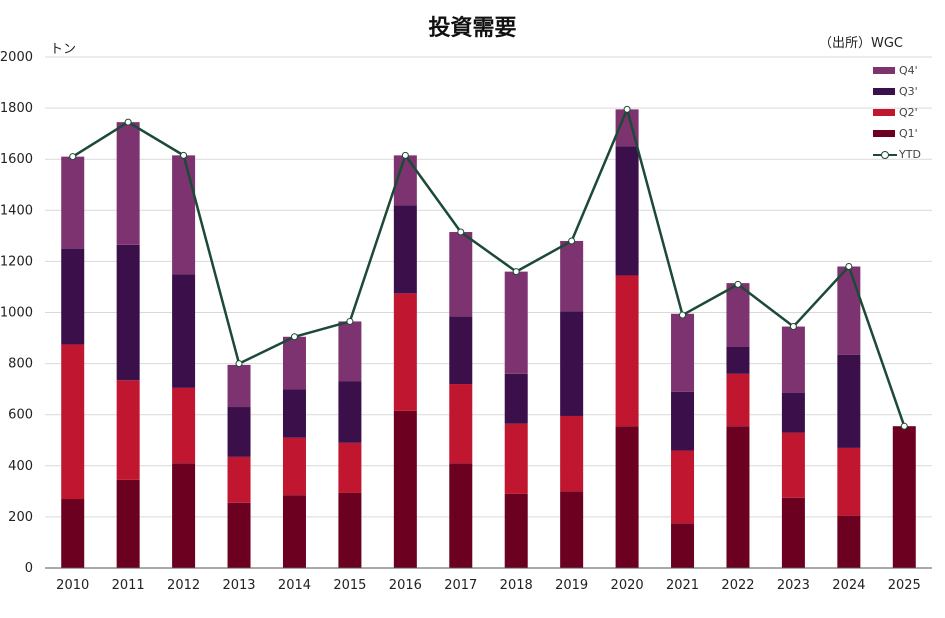  What do you see at coordinates (183, 585) in the screenshot?
I see `x-tick-label: 2012` at bounding box center [183, 585].